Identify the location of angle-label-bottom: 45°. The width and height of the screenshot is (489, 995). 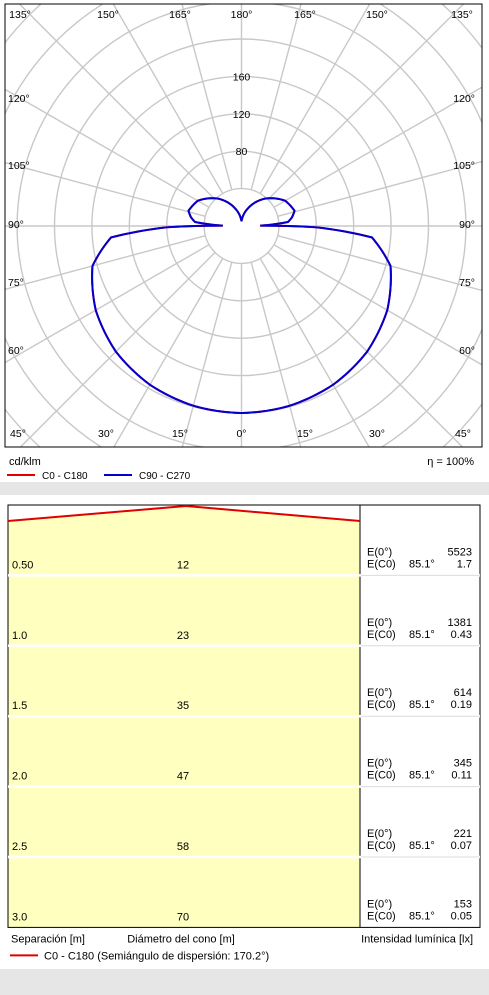
(463, 434).